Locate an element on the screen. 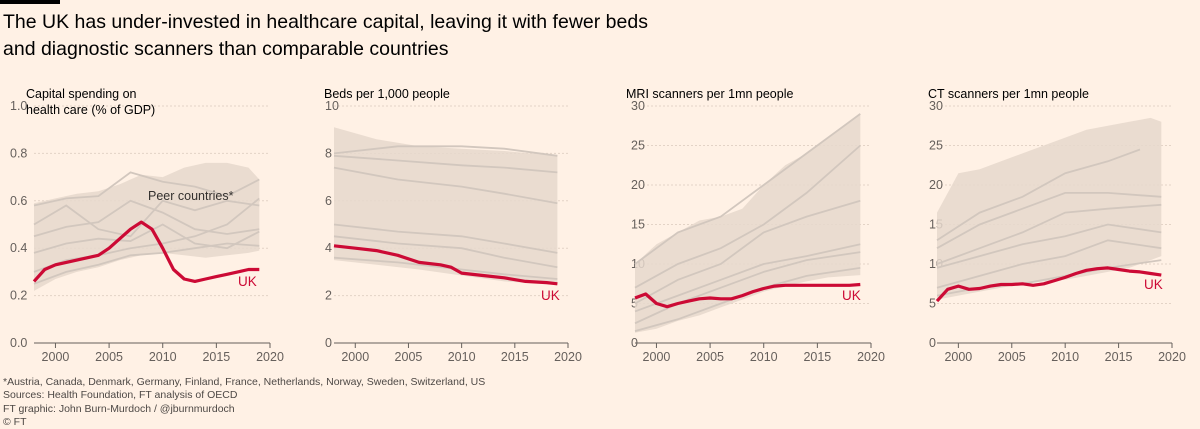 The width and height of the screenshot is (1200, 429). panel-title: Capital spending on is located at coordinates (81, 94).